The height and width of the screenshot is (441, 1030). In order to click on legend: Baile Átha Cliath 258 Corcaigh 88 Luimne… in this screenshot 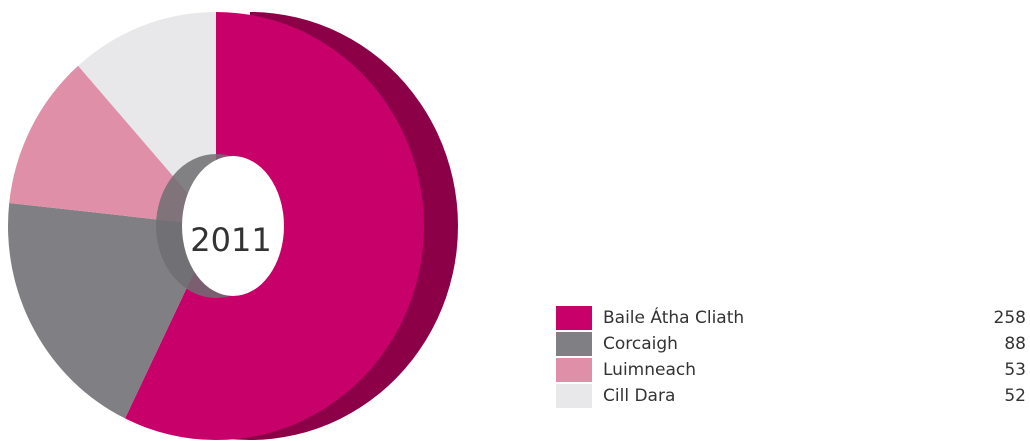, I will do `click(791, 358)`.